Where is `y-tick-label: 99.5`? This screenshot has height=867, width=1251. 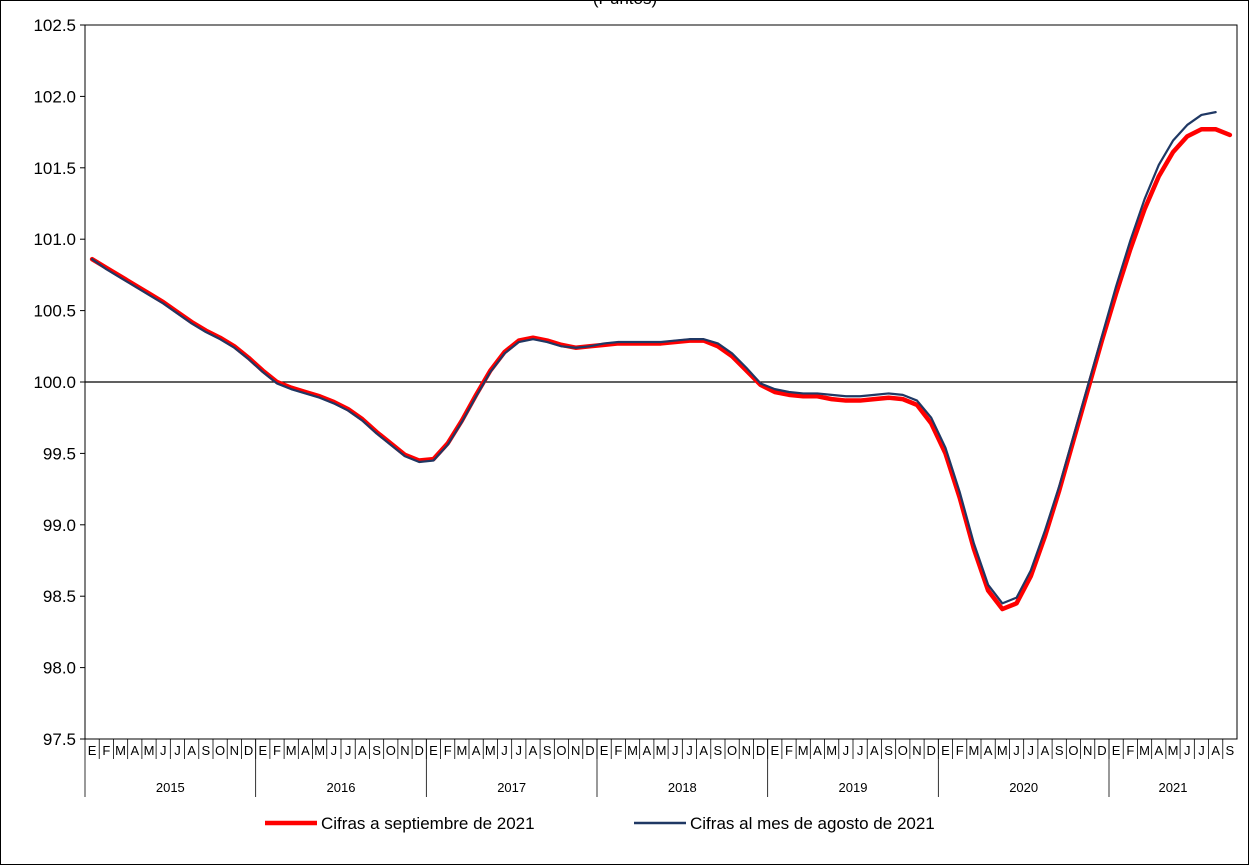
y-tick-label: 99.5 is located at coordinates (59, 453).